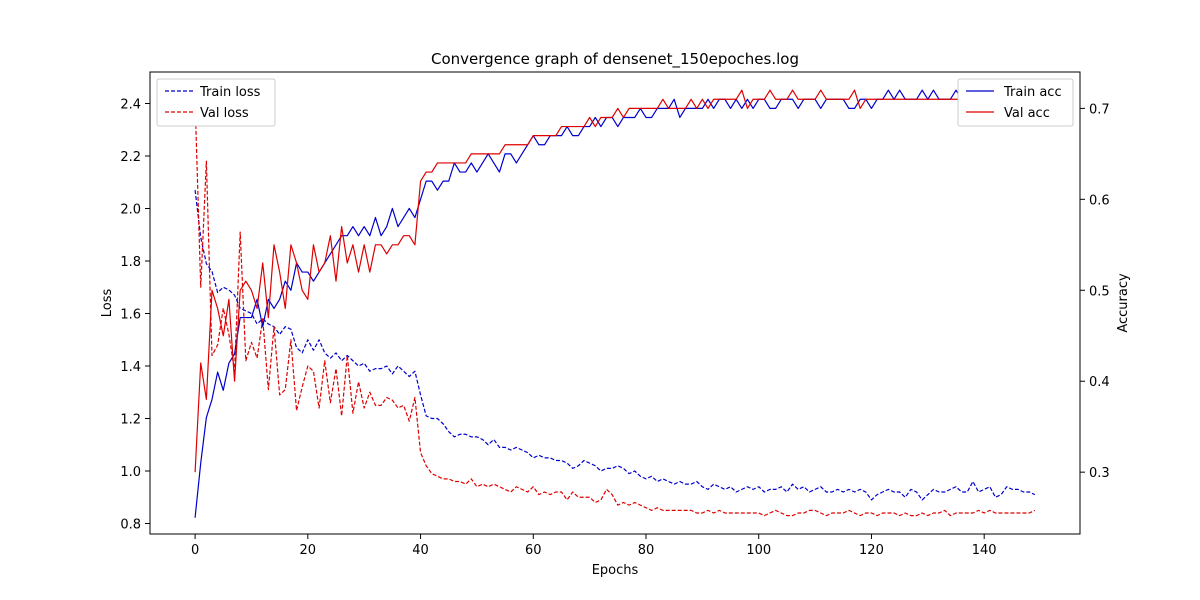 The width and height of the screenshot is (1200, 600). I want to click on legend-label-train-loss: Train loss, so click(230, 92).